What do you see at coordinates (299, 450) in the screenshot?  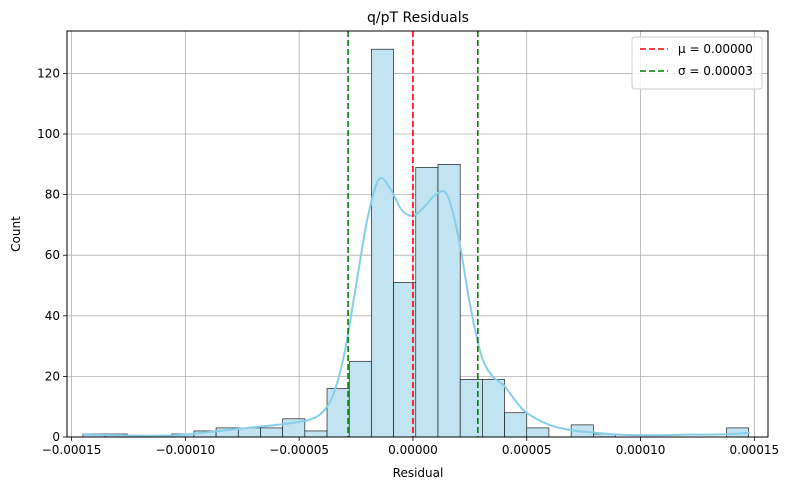 I see `x-tick-label: −0.00005` at bounding box center [299, 450].